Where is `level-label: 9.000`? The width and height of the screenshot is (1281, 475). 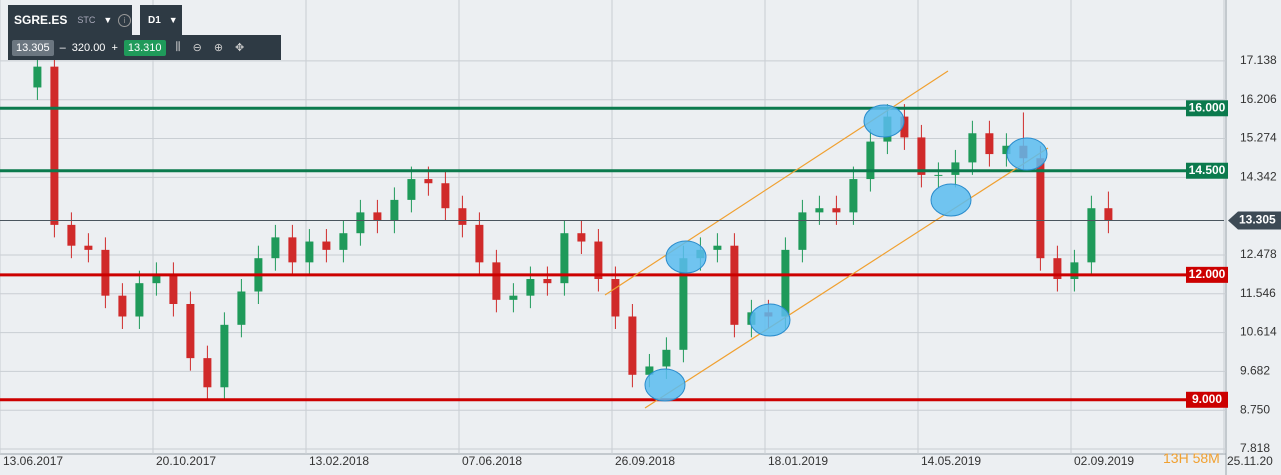 level-label: 9.000 is located at coordinates (1207, 399).